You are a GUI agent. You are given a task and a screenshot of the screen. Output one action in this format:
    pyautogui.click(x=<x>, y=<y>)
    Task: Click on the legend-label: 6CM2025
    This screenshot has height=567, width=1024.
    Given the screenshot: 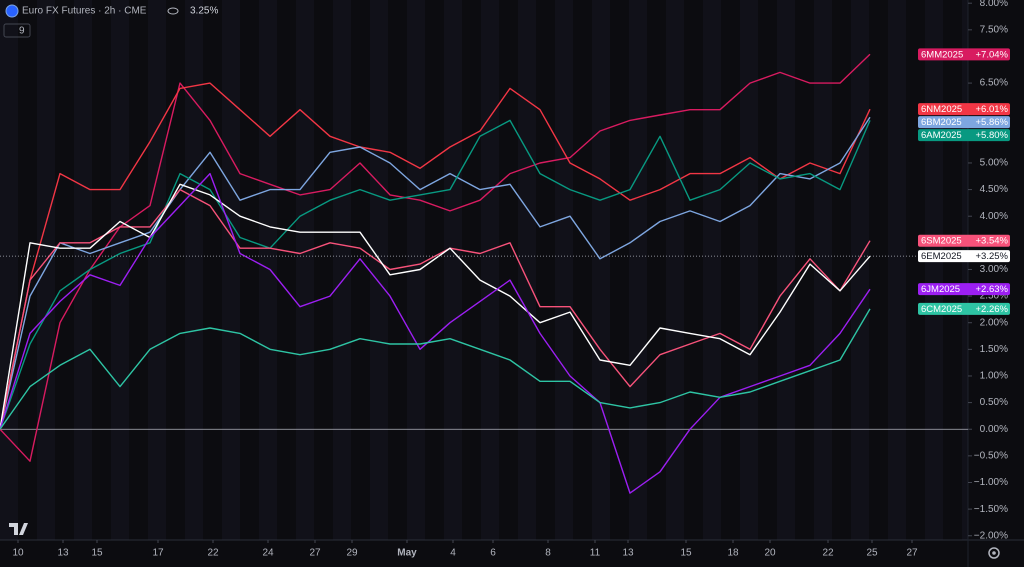 What is the action you would take?
    pyautogui.click(x=941, y=309)
    